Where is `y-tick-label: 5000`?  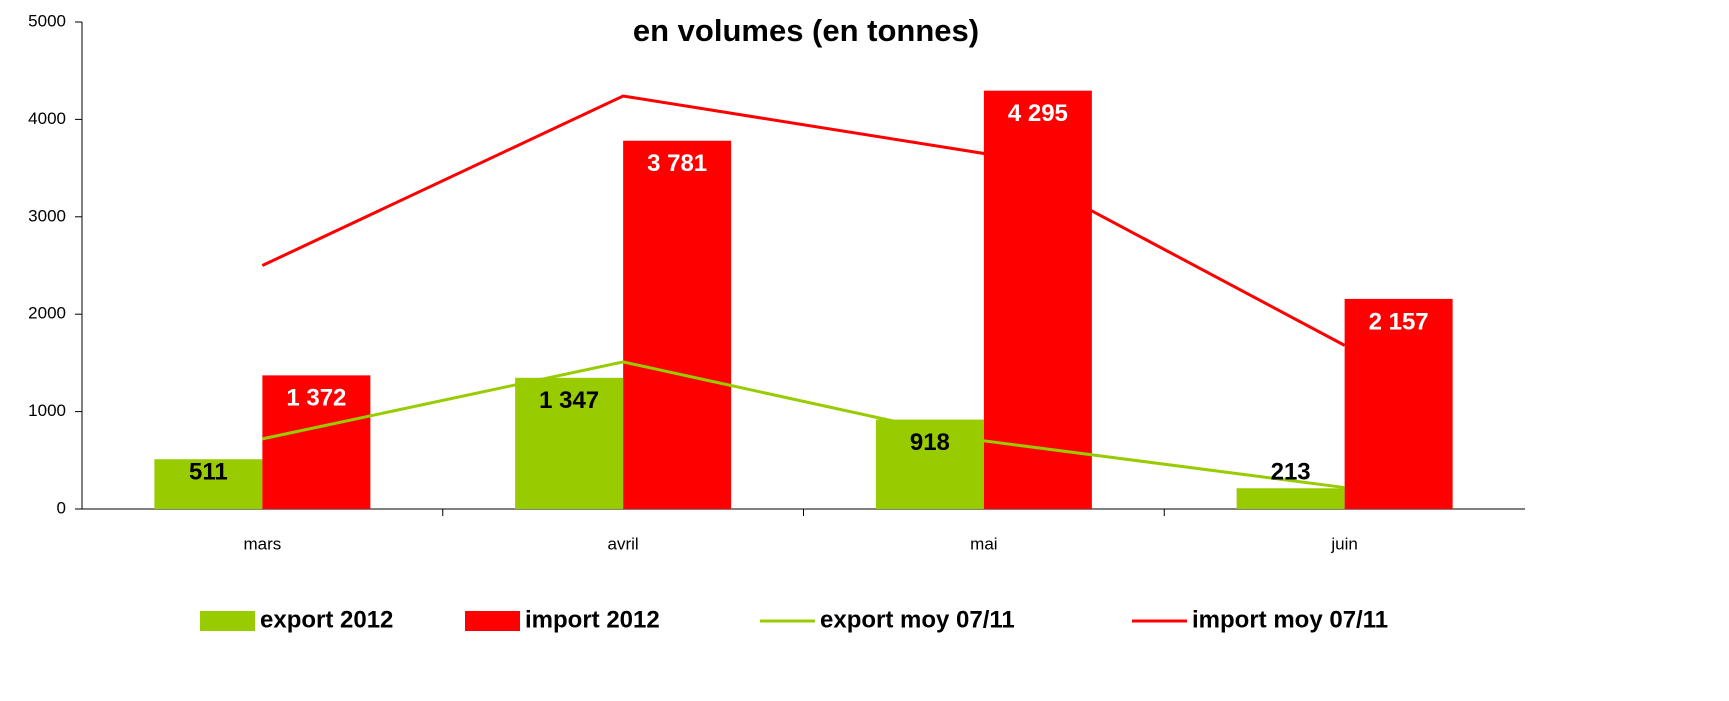 y-tick-label: 5000 is located at coordinates (47, 20).